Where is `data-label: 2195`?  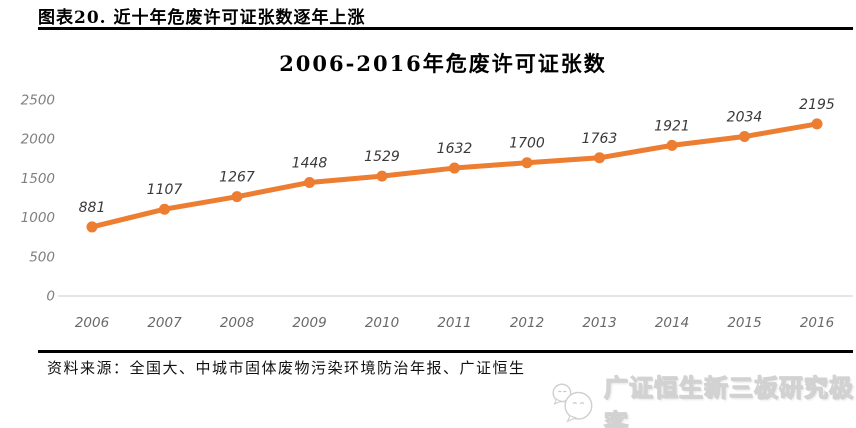
data-label: 2195 is located at coordinates (817, 105).